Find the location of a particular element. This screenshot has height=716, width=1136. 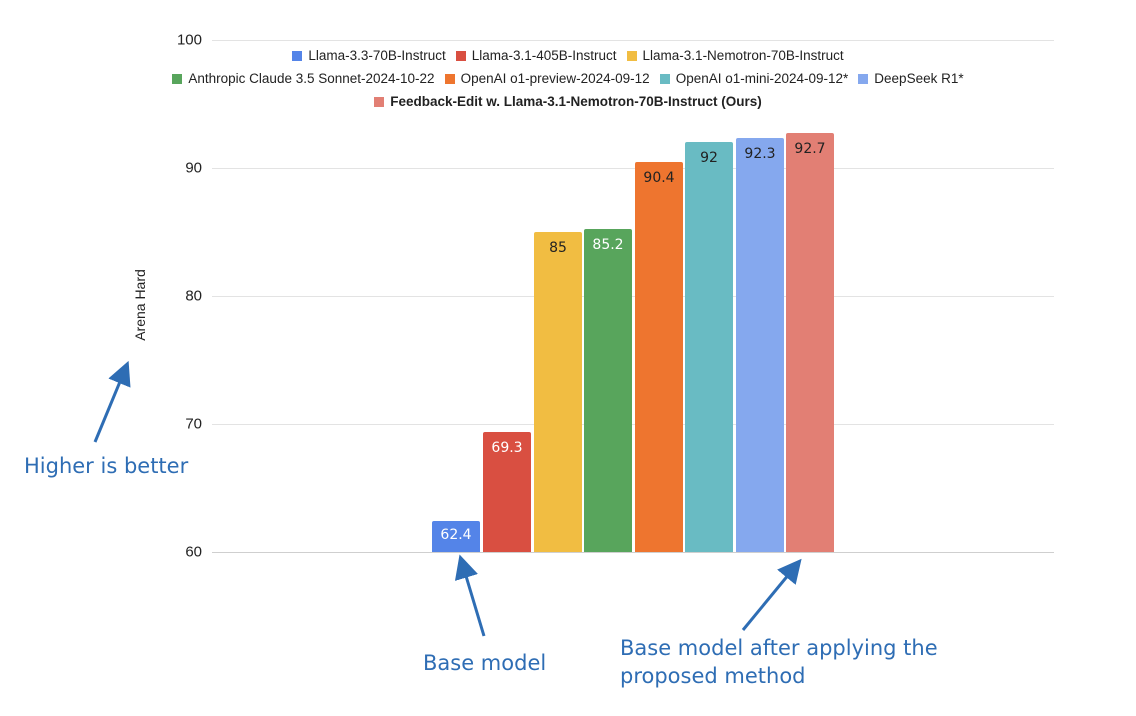

legend-item-llama-3-3-70b: Llama-3.3-70B-Instruct is located at coordinates (369, 55).